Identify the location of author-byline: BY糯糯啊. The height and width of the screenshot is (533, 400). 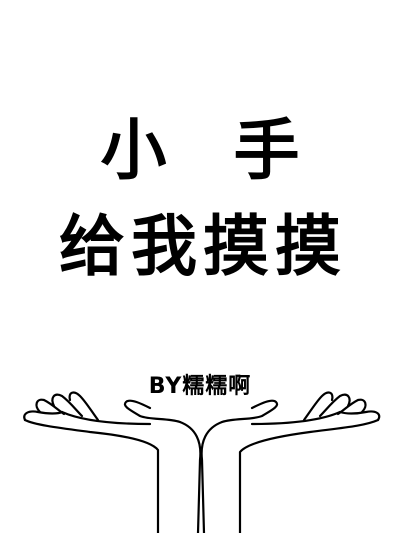
(200, 386).